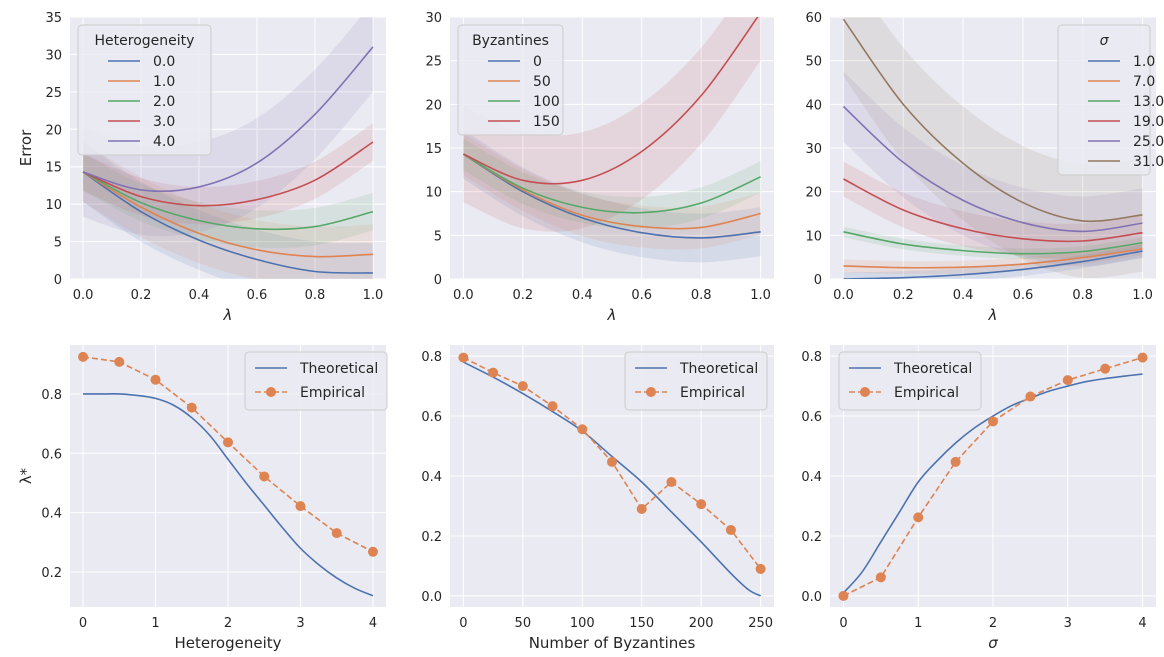 Image resolution: width=1164 pixels, height=657 pixels. I want to click on y-tick-label: 0, so click(818, 280).